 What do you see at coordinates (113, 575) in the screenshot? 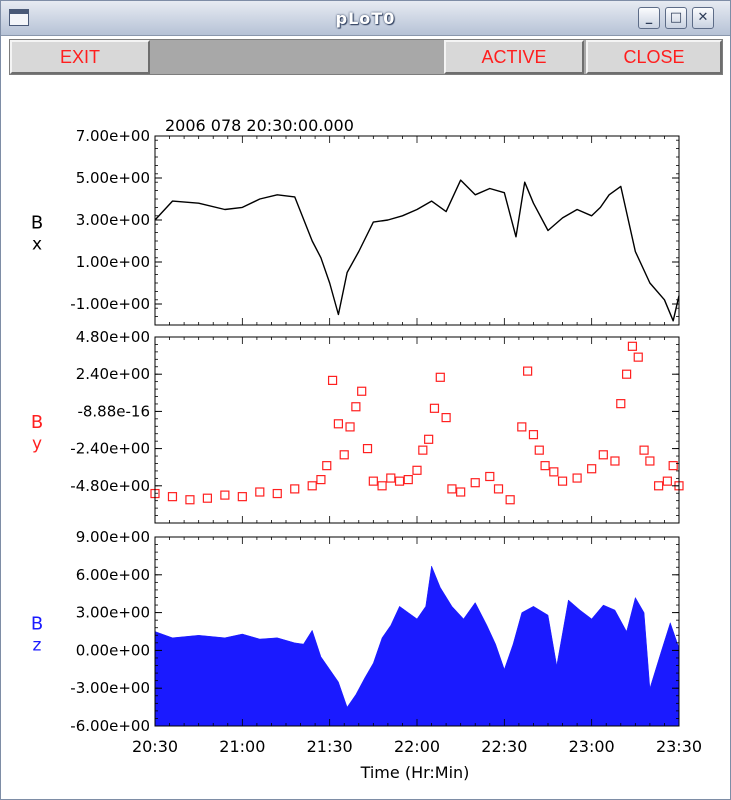
I see `y-tick-label: 6.00e+00` at bounding box center [113, 575].